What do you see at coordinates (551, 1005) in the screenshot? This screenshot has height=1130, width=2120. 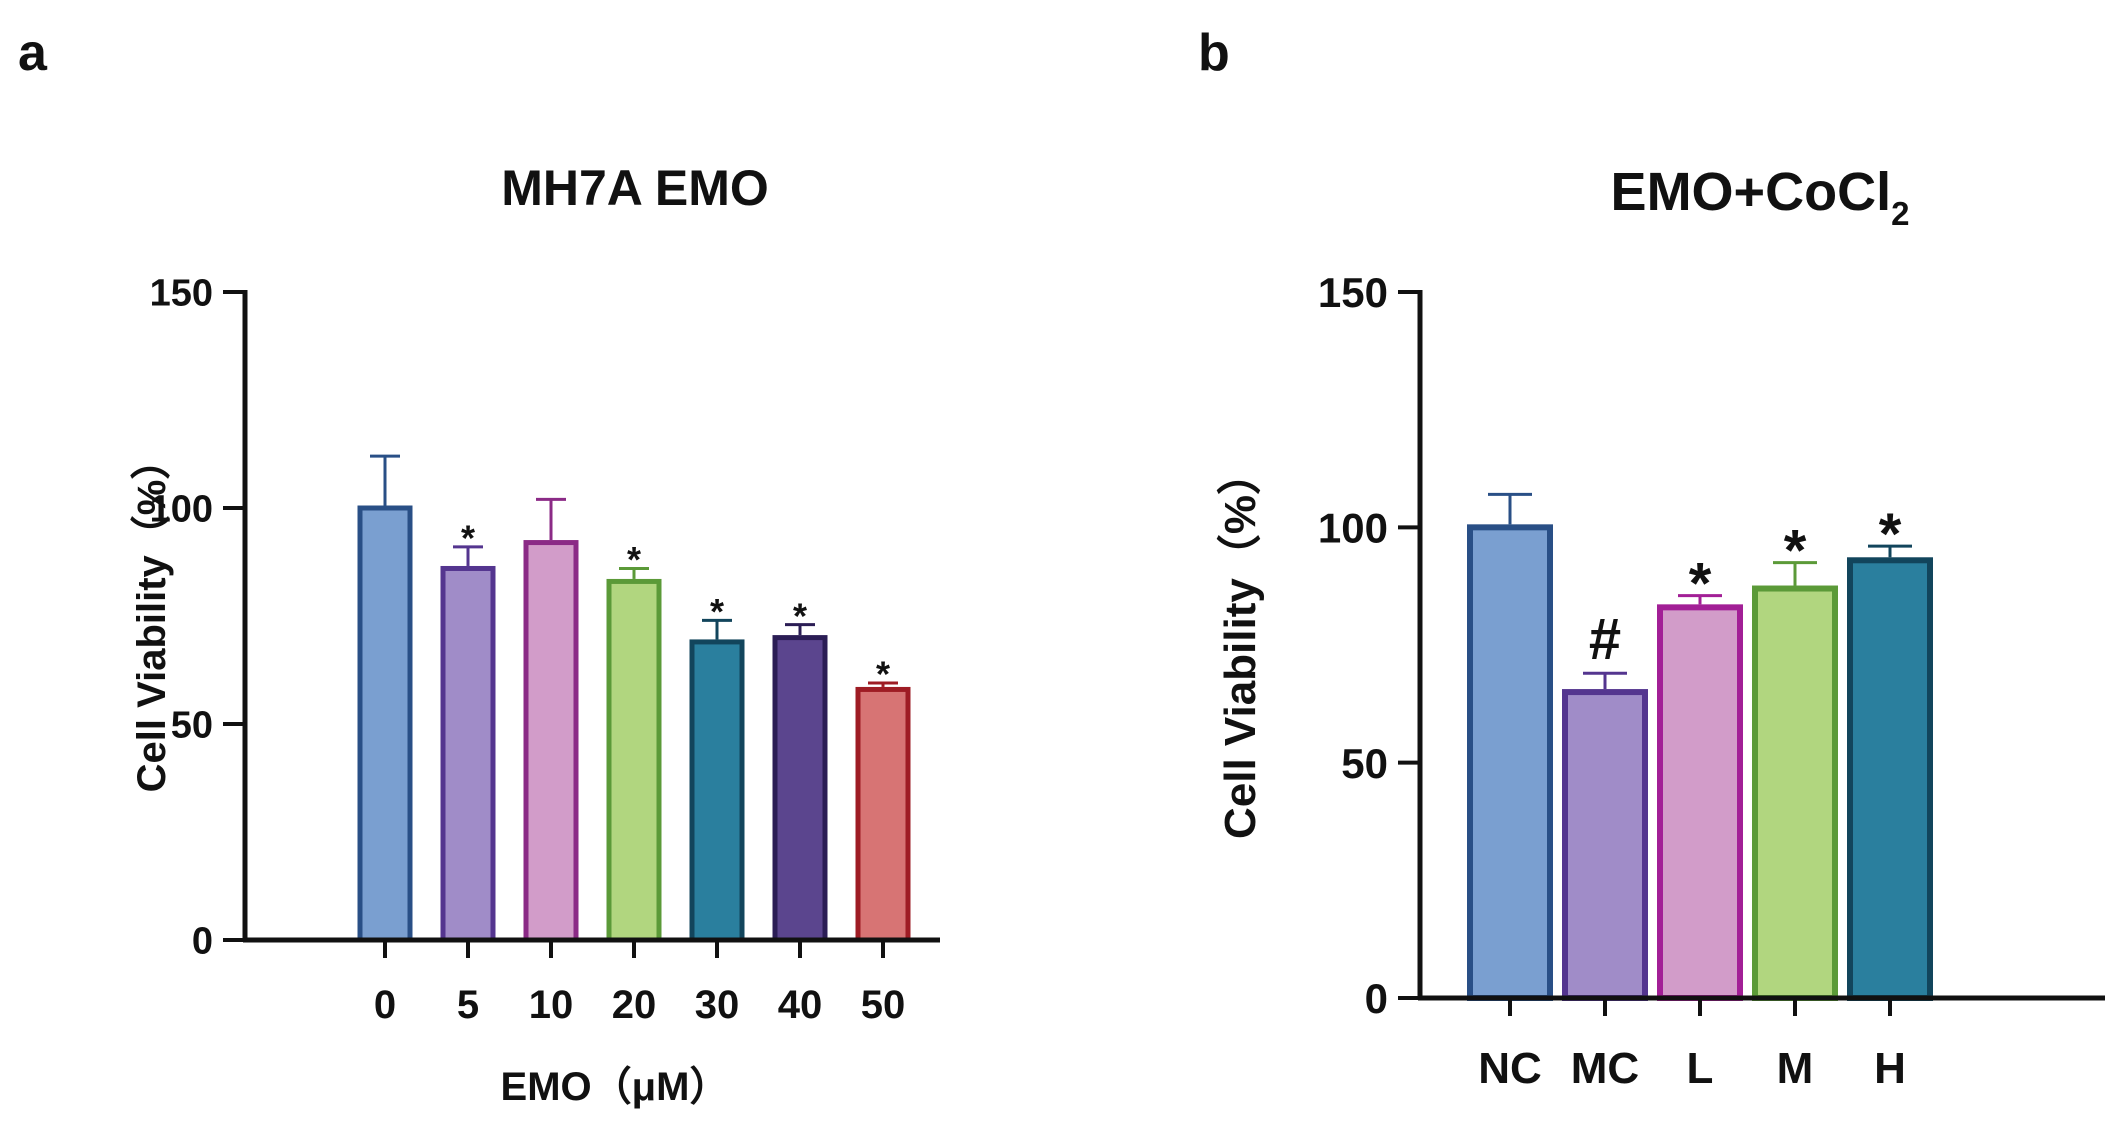 I see `x-tick-label-a-10: 10` at bounding box center [551, 1005].